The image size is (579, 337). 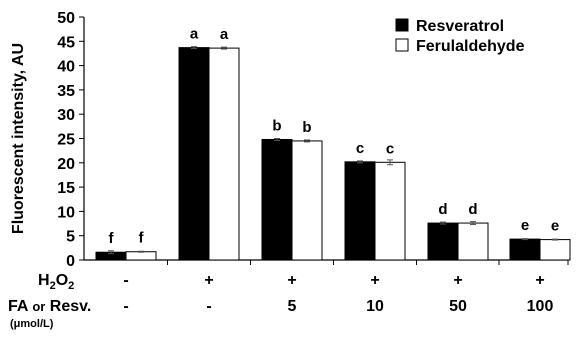 What do you see at coordinates (402, 45) in the screenshot?
I see `legend-swatch-ferulaldehyde` at bounding box center [402, 45].